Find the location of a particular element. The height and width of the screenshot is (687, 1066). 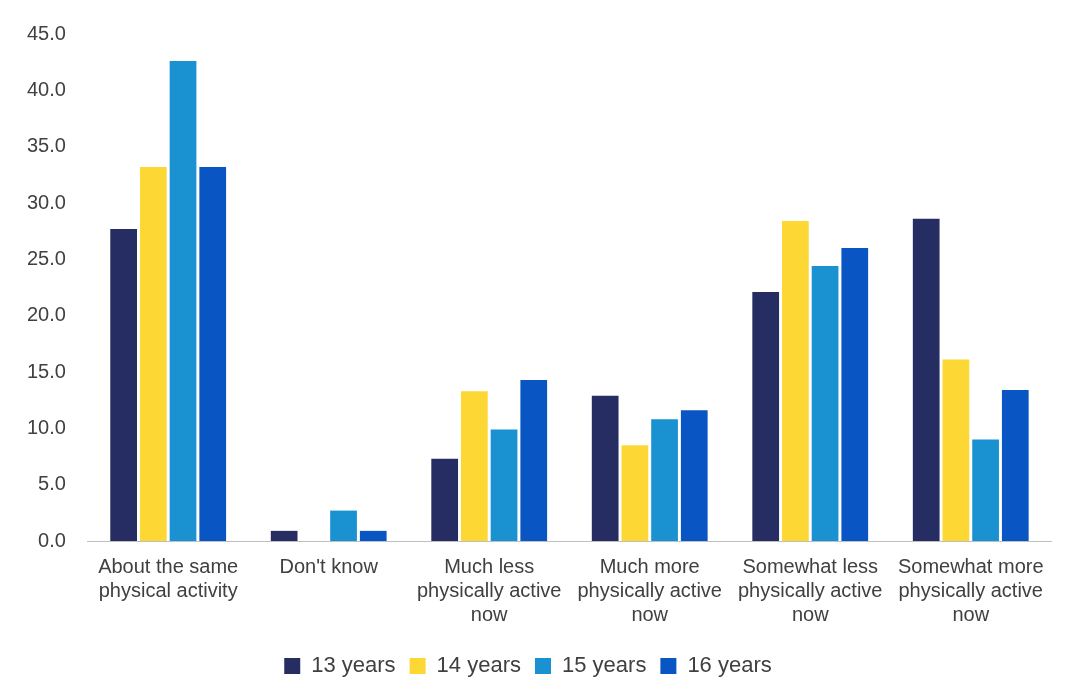

x-tick-label: Somewhat less physically active now is located at coordinates (810, 589).